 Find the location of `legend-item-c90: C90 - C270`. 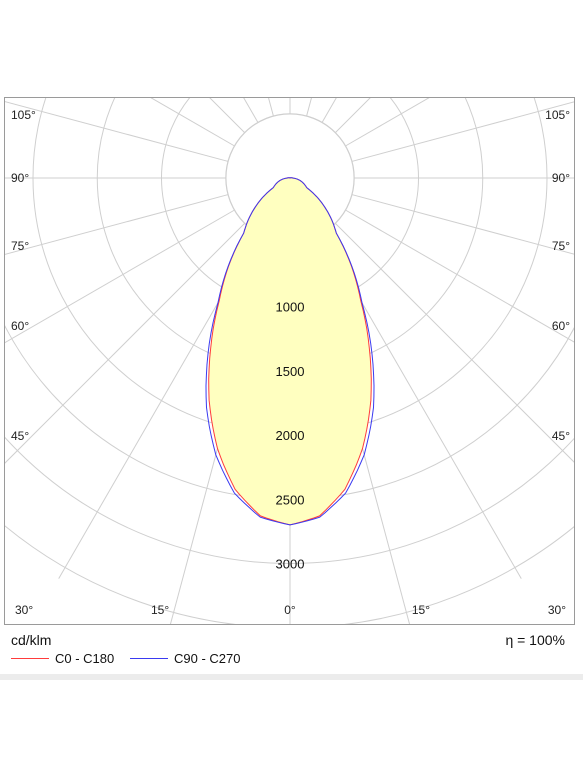

legend-item-c90: C90 - C270 is located at coordinates (185, 658).